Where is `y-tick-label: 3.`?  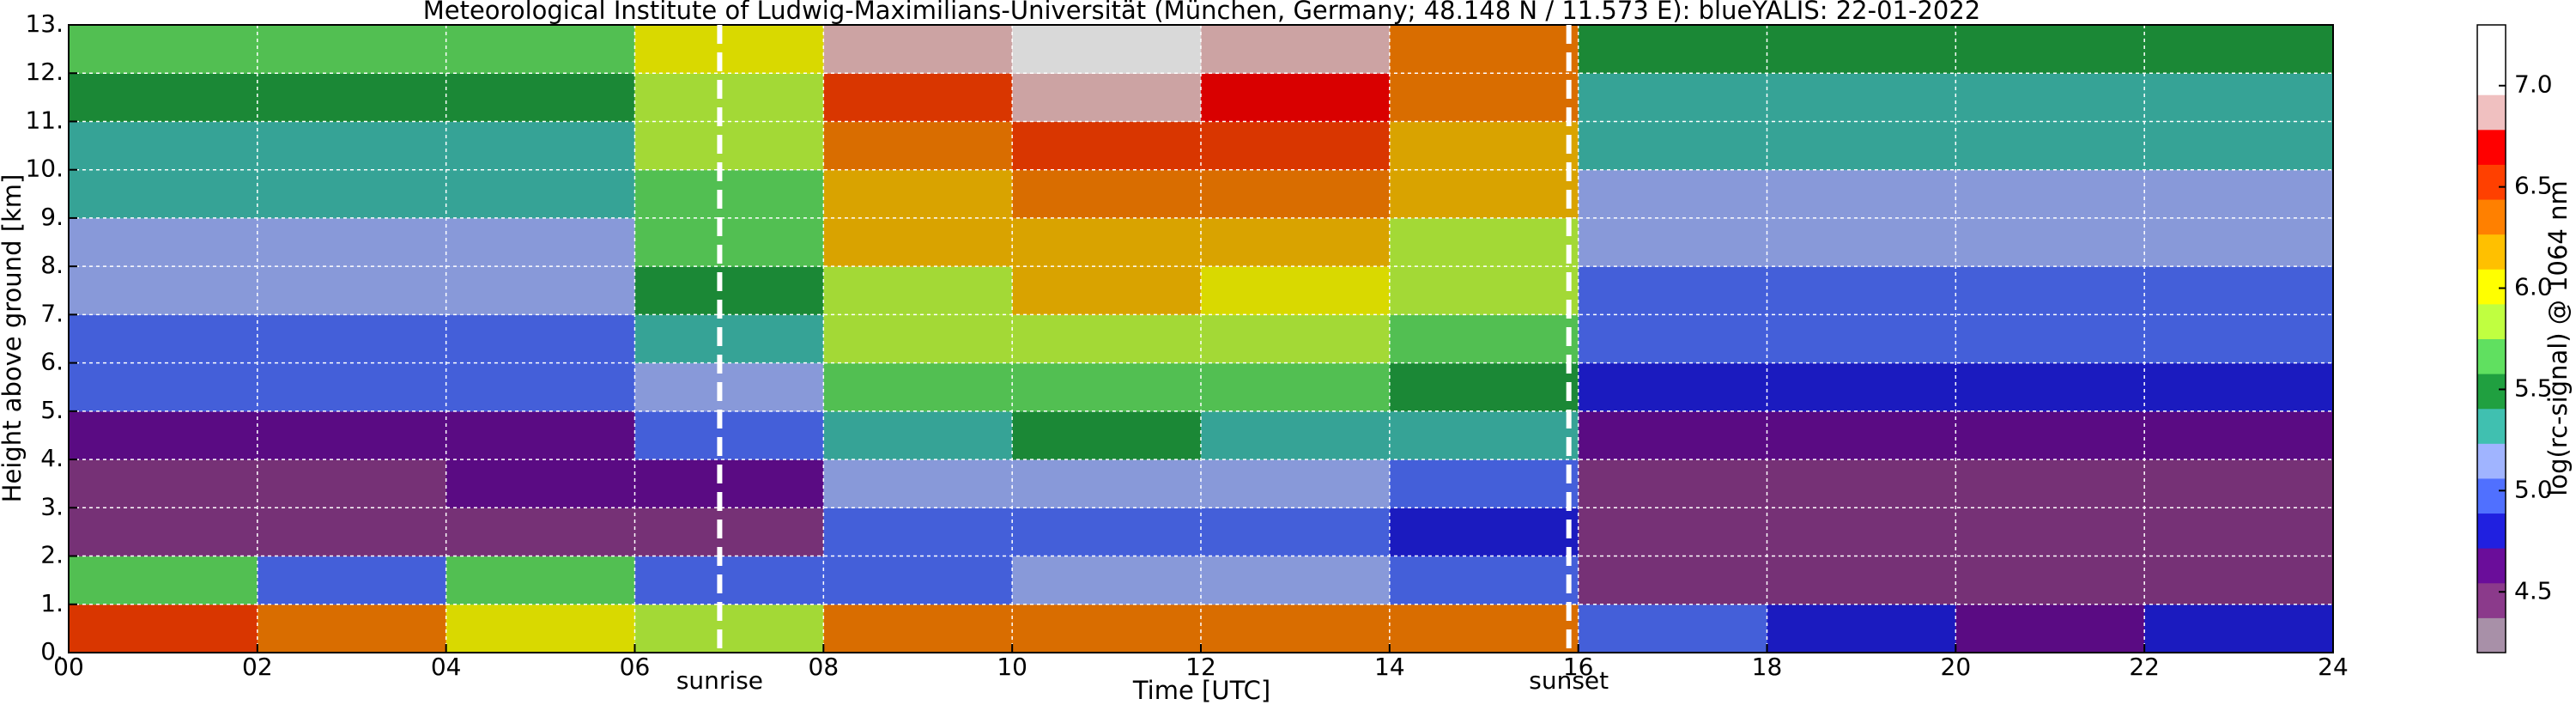 y-tick-label: 3. is located at coordinates (52, 506).